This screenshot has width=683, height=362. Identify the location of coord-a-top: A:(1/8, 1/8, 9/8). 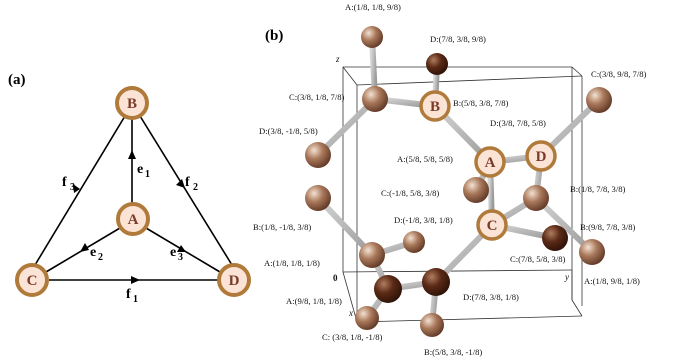
(373, 7).